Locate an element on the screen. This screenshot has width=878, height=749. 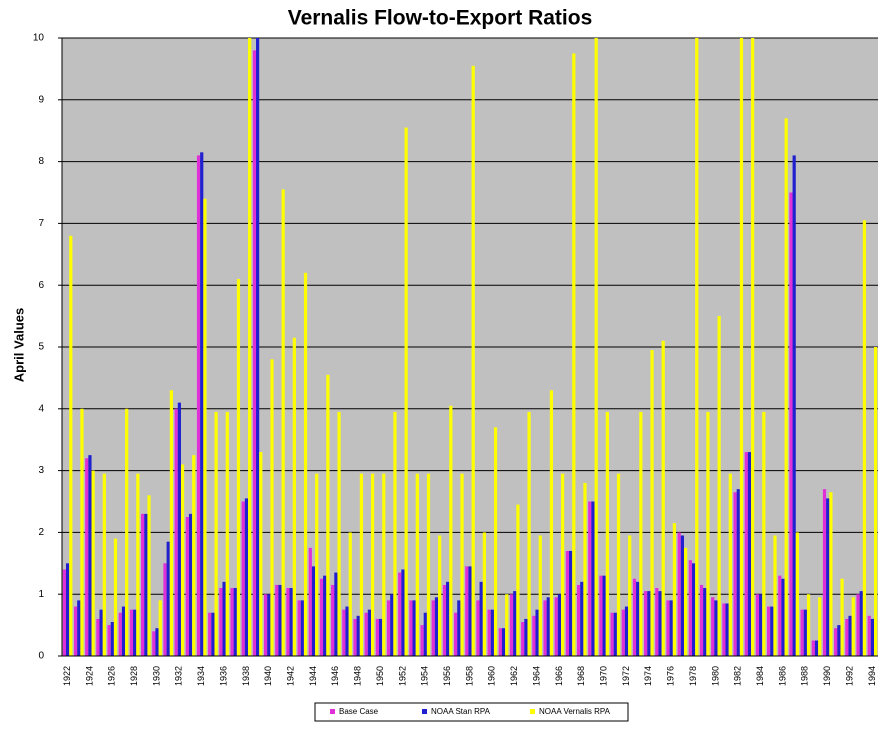
y-tick-label: 8 is located at coordinates (41, 161).